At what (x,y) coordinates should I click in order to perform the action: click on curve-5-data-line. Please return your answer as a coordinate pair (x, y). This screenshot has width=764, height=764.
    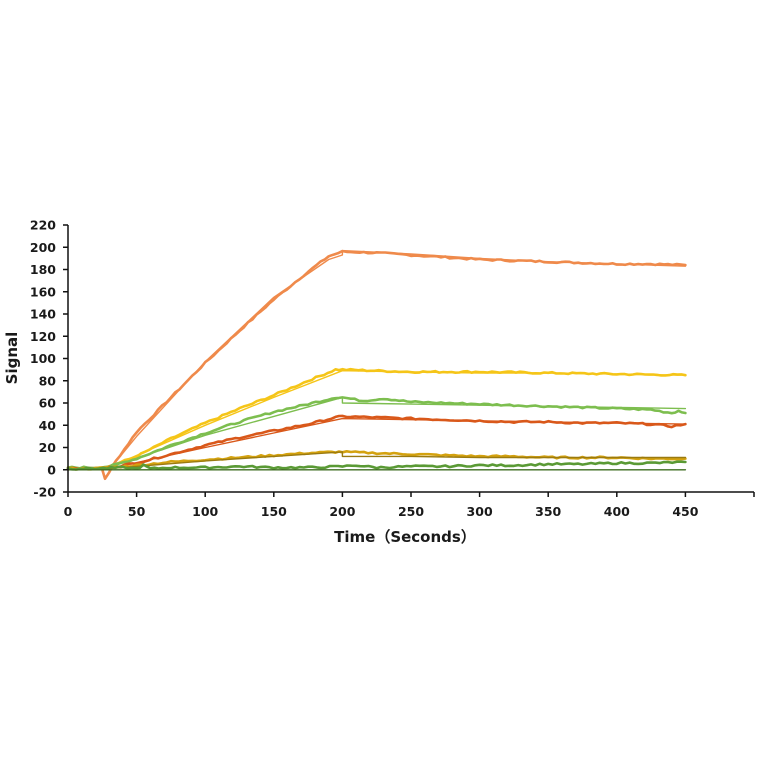
    Looking at the image, I should click on (376, 460).